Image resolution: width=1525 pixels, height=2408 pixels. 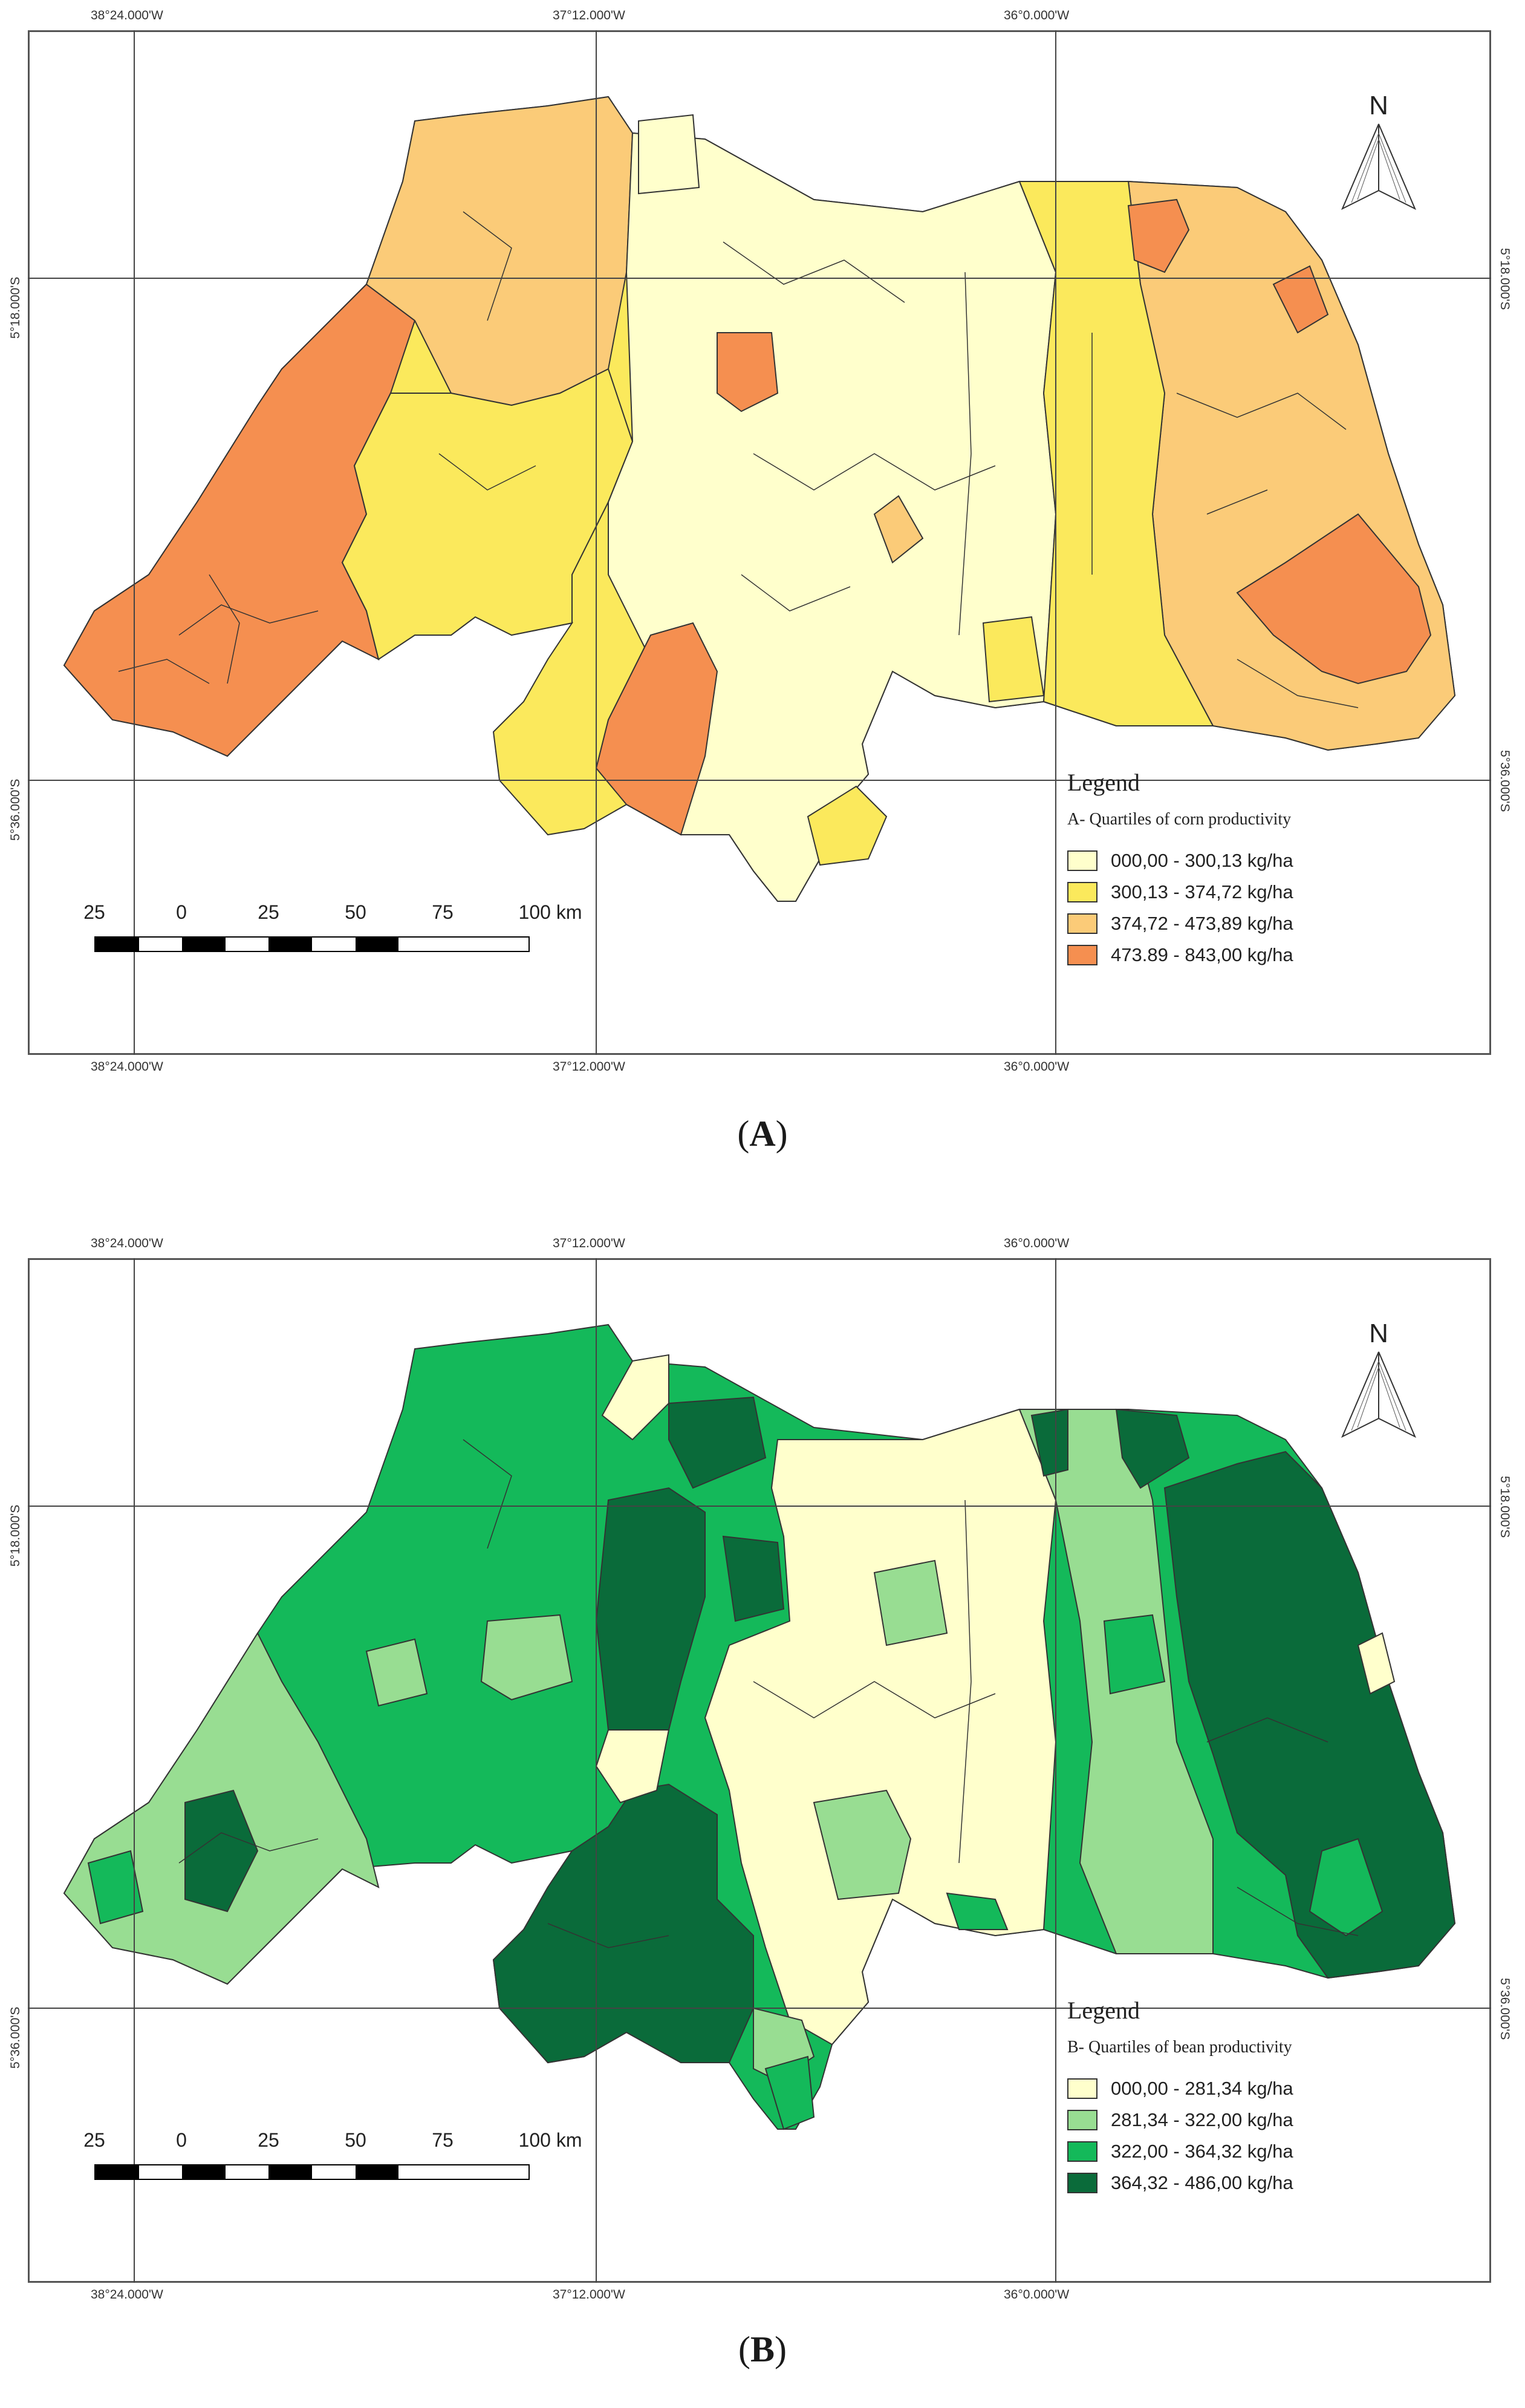 I want to click on legend-label: 000,00 - 281,34 kg/ha, so click(x=1202, y=2088).